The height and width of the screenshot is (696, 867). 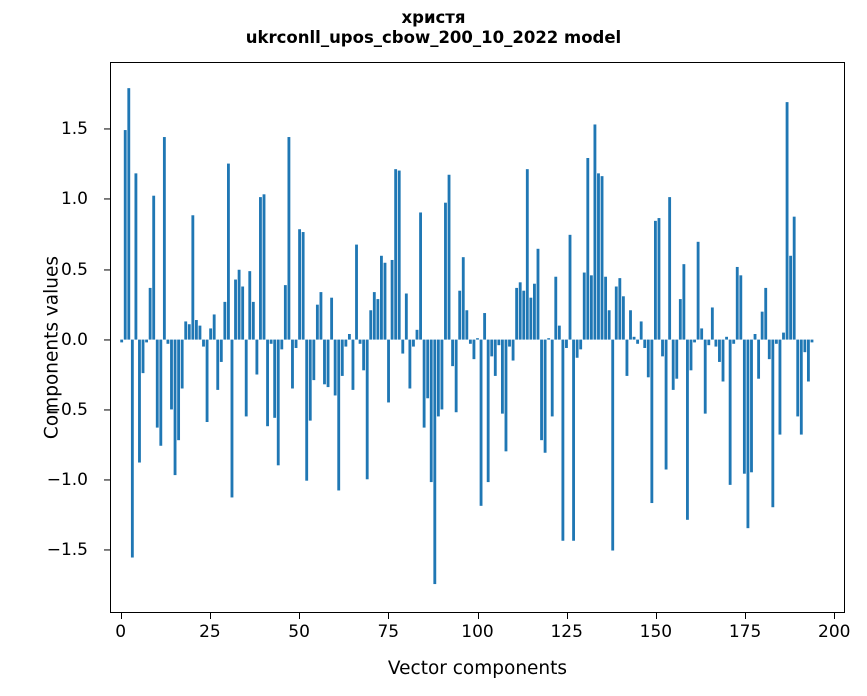 I want to click on x-axis-label: Vector components, so click(x=477, y=668).